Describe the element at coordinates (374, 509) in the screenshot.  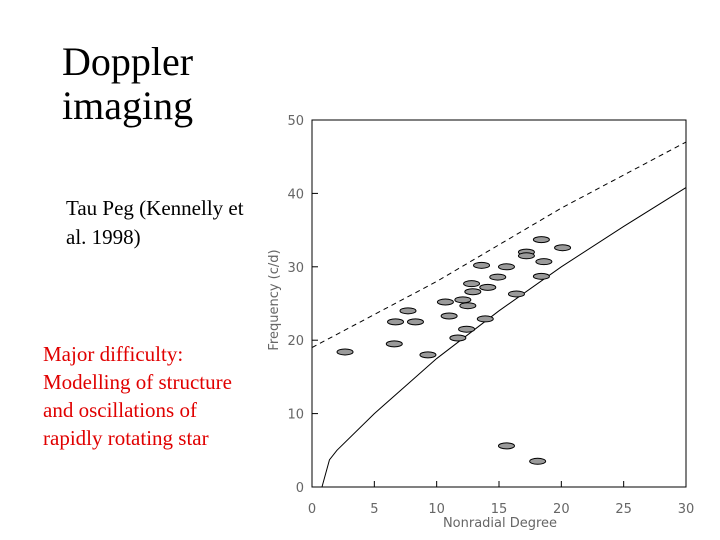
I see `x-tick-label: 5` at that location.